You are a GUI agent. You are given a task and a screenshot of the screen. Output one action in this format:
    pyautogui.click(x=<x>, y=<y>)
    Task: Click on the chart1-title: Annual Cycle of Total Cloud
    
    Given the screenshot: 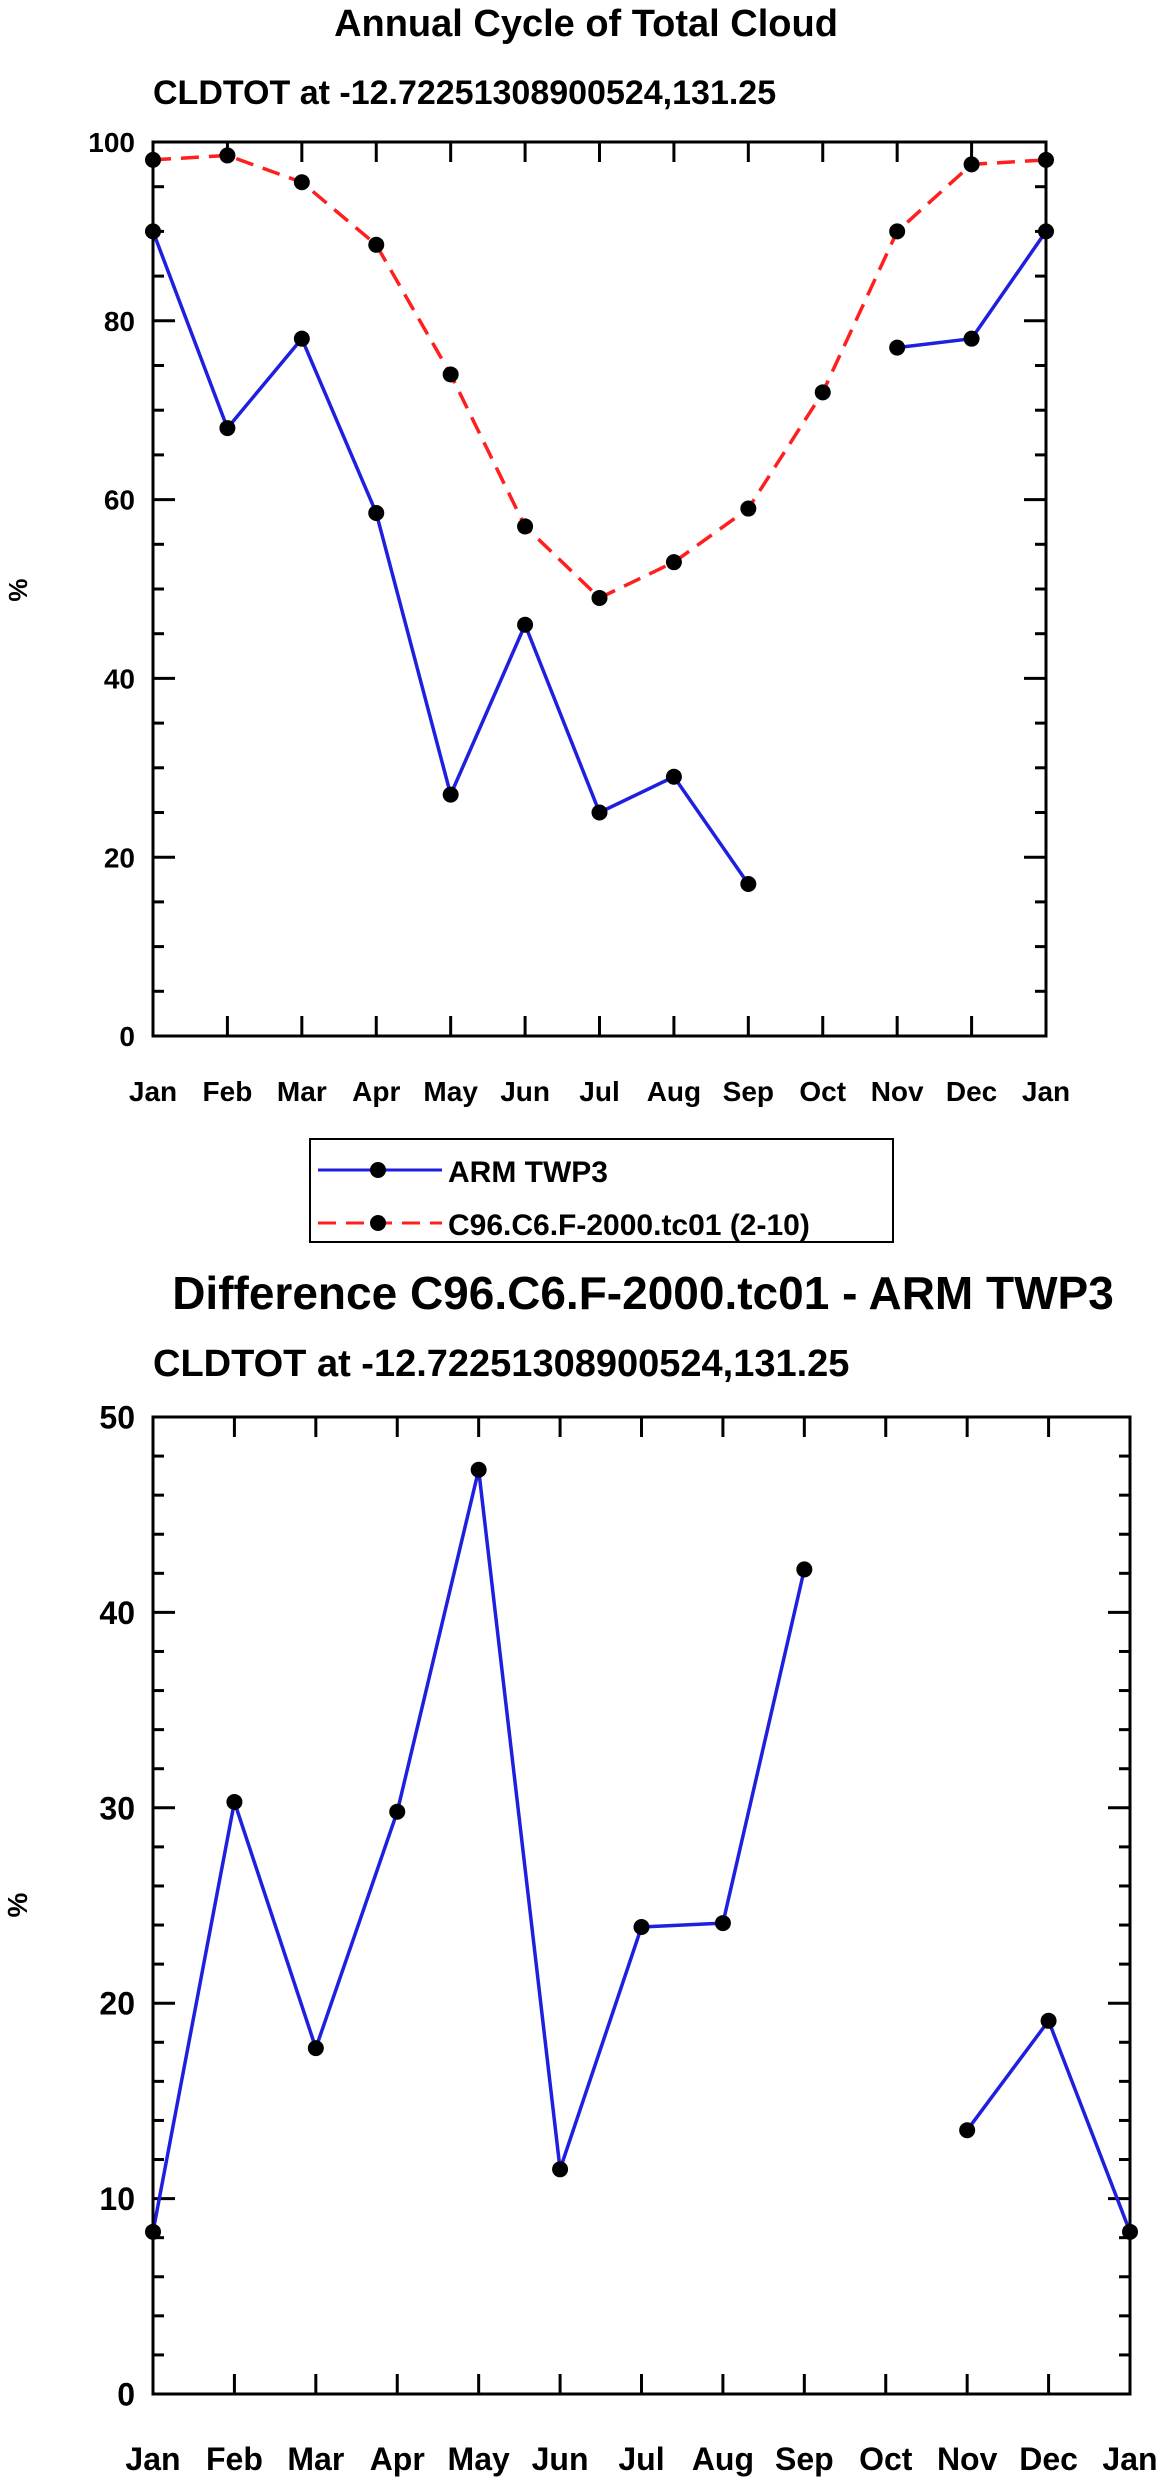 What is the action you would take?
    pyautogui.click(x=586, y=24)
    